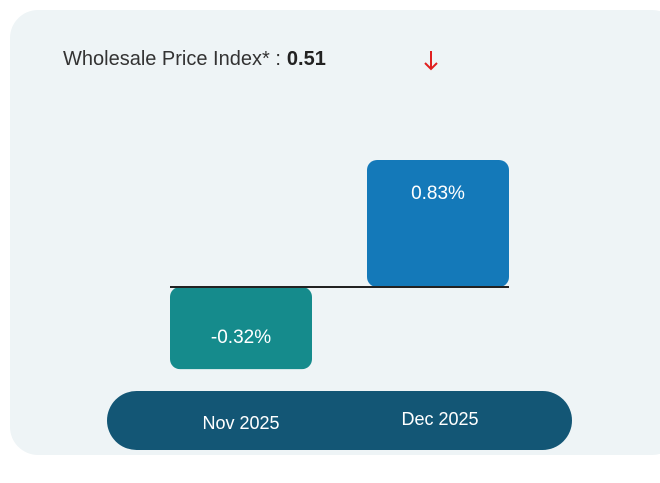 The height and width of the screenshot is (483, 660). I want to click on chart-title: Wholesale Price Index* : 0.51, so click(194, 59).